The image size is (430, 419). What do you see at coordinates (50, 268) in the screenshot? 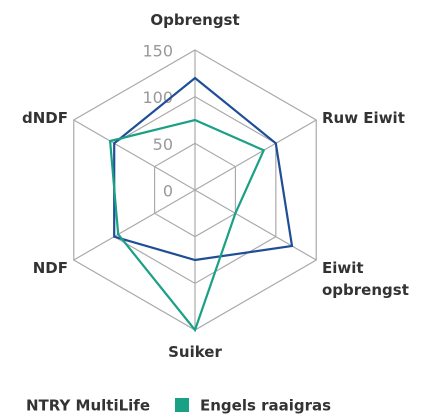
I see `axis-label: NDF` at bounding box center [50, 268].